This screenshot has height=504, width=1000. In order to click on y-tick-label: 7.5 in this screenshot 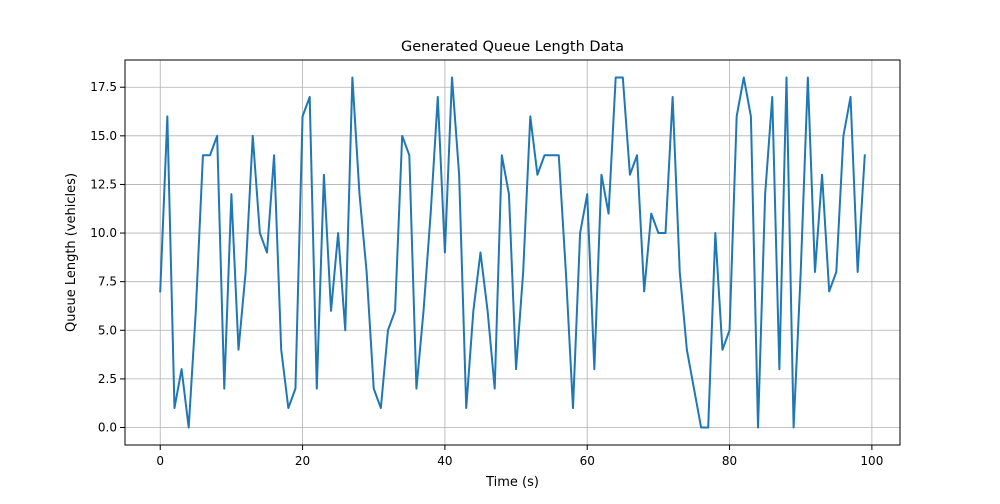, I will do `click(107, 282)`.